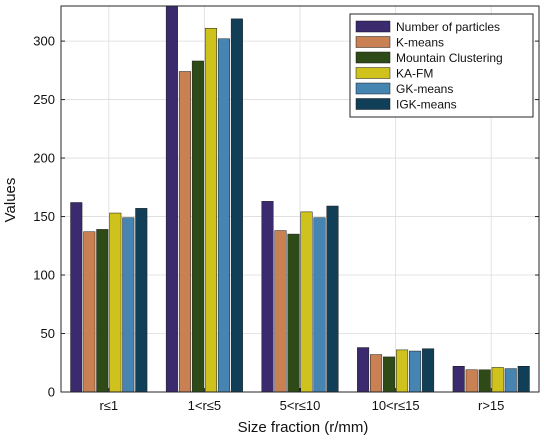 The height and width of the screenshot is (441, 550). I want to click on x-tick-label: 10<r≤15, so click(396, 405).